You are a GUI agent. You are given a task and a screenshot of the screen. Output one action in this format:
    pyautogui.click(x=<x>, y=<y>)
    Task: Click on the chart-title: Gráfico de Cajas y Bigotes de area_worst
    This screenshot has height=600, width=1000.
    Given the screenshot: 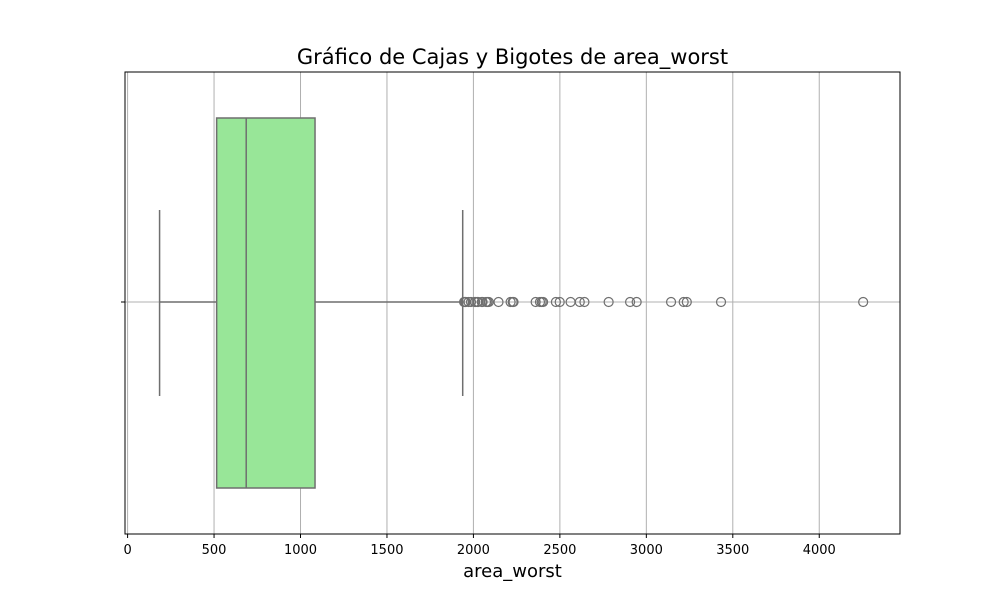 What is the action you would take?
    pyautogui.click(x=512, y=57)
    